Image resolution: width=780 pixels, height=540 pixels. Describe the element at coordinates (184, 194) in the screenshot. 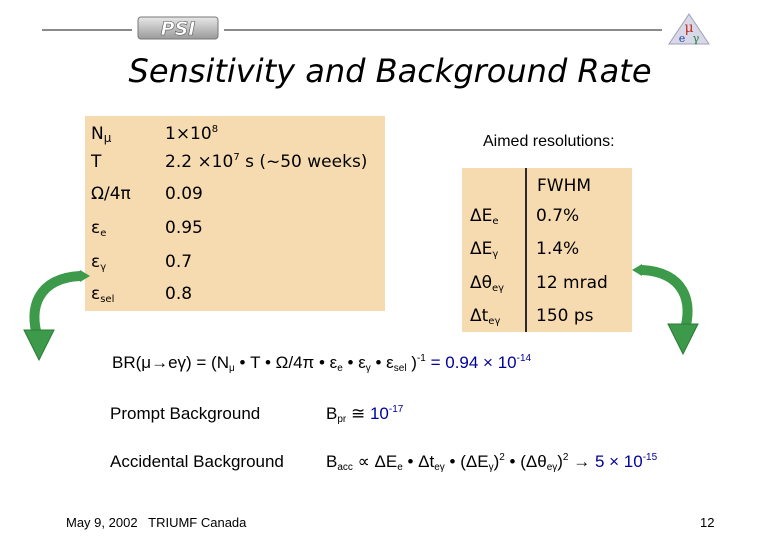

I see `param-value-solid-angle: 0.09` at that location.